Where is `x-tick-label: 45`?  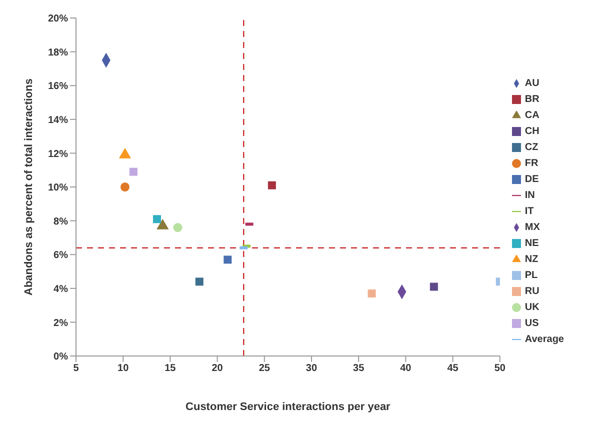
x-tick-label: 45 is located at coordinates (453, 368).